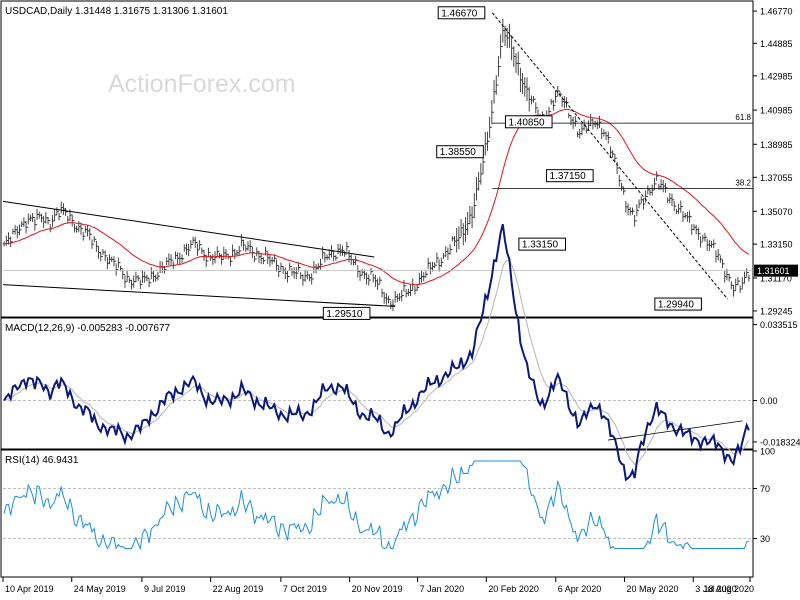 The image size is (800, 600). I want to click on x-tick-label: 18 Aug 2020, so click(728, 589).